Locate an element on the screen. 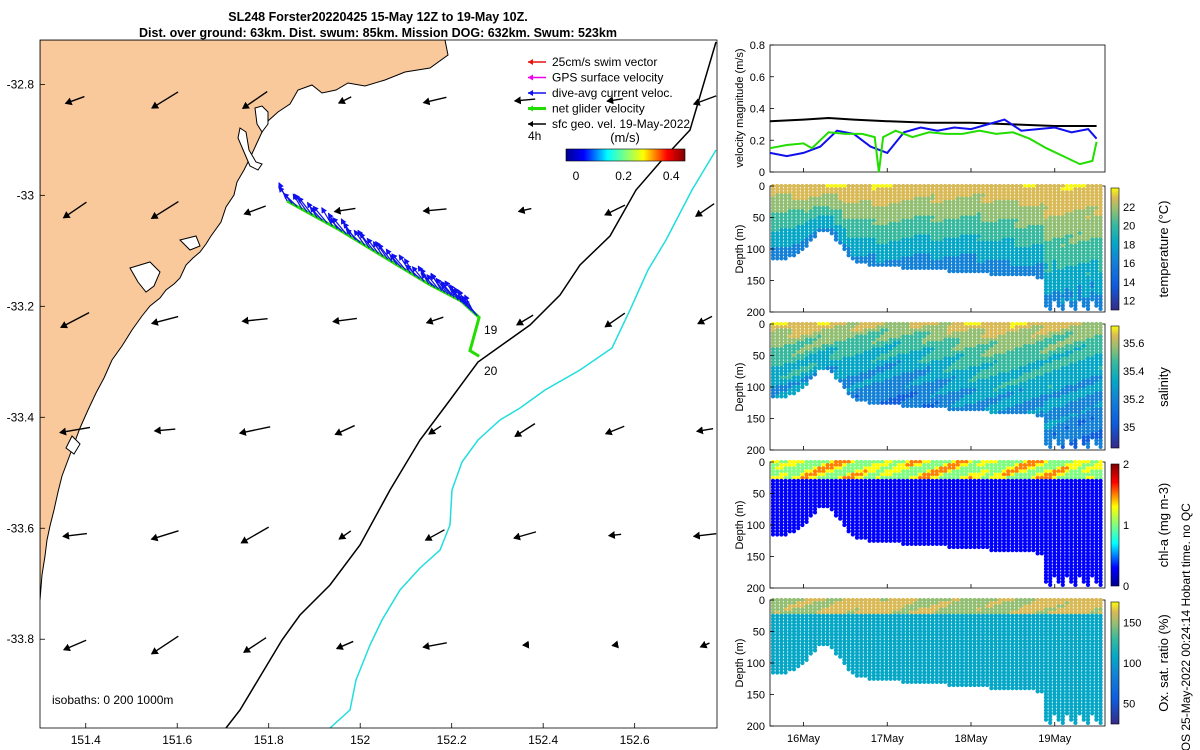 The width and height of the screenshot is (1200, 750). colorbar-tick-label: 0 is located at coordinates (576, 176).